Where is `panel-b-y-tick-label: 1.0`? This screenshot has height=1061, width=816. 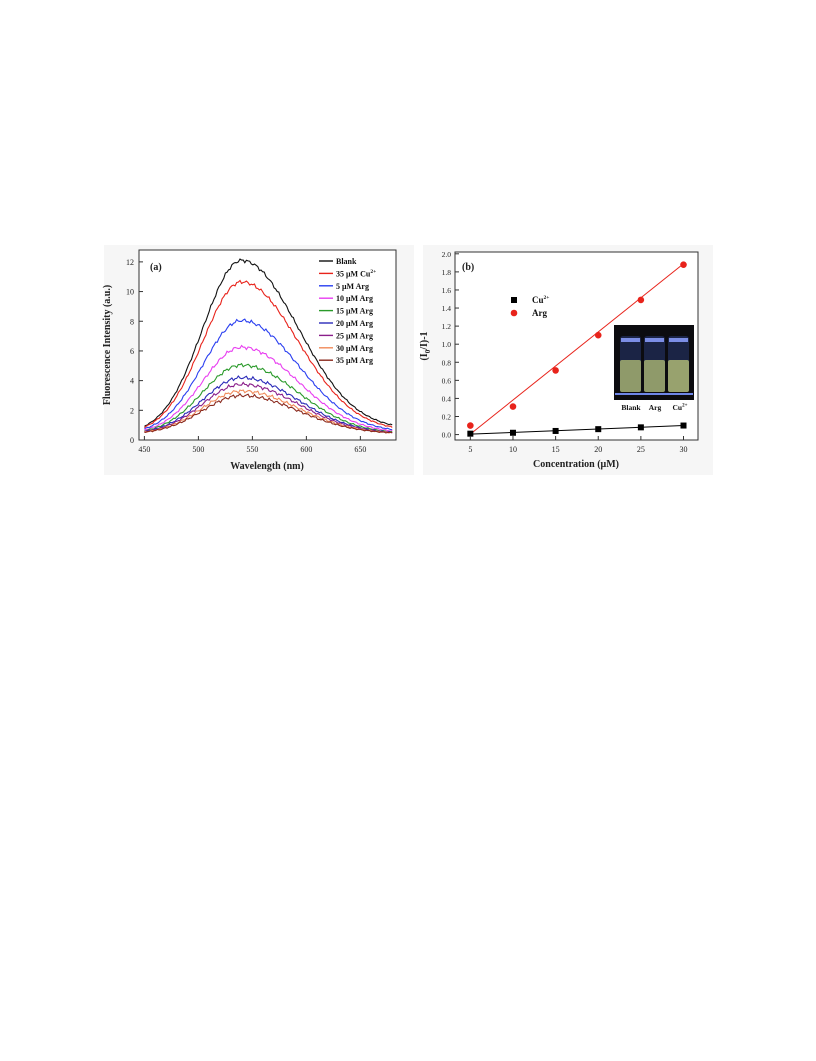
panel-b-y-tick-label: 1.0 is located at coordinates (447, 344).